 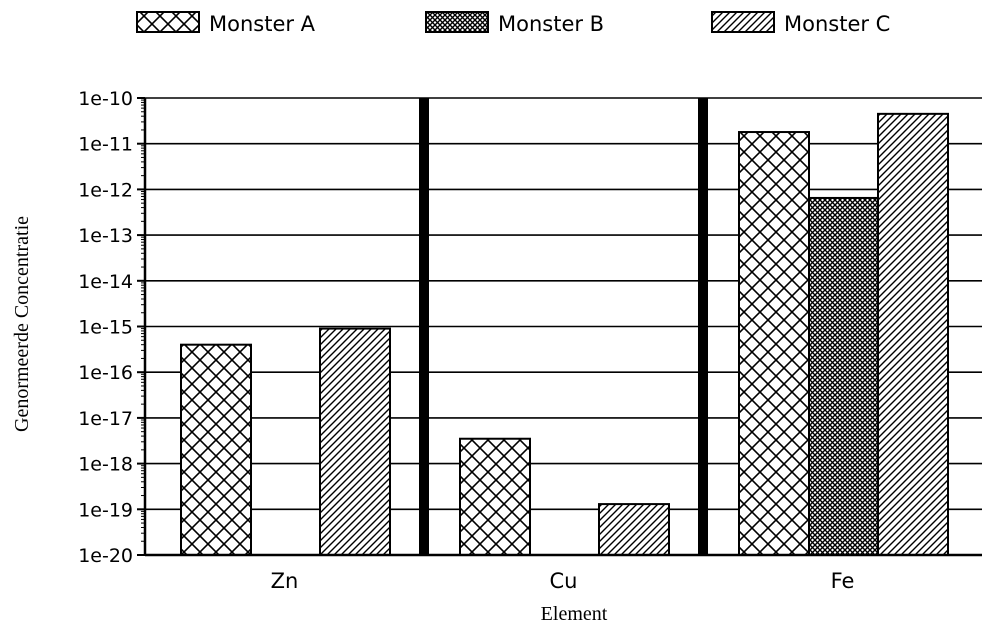 I want to click on legend-label: Monster B, so click(x=551, y=24).